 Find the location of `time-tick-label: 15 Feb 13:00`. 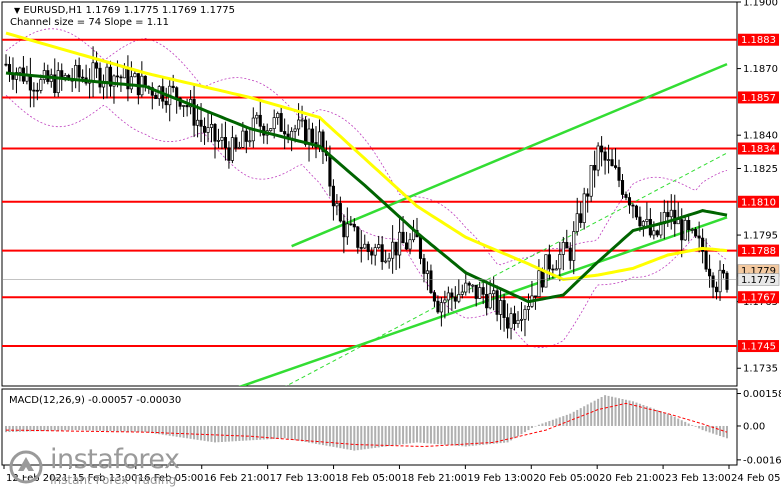

time-tick-label: 15 Feb 13:00 is located at coordinates (105, 478).